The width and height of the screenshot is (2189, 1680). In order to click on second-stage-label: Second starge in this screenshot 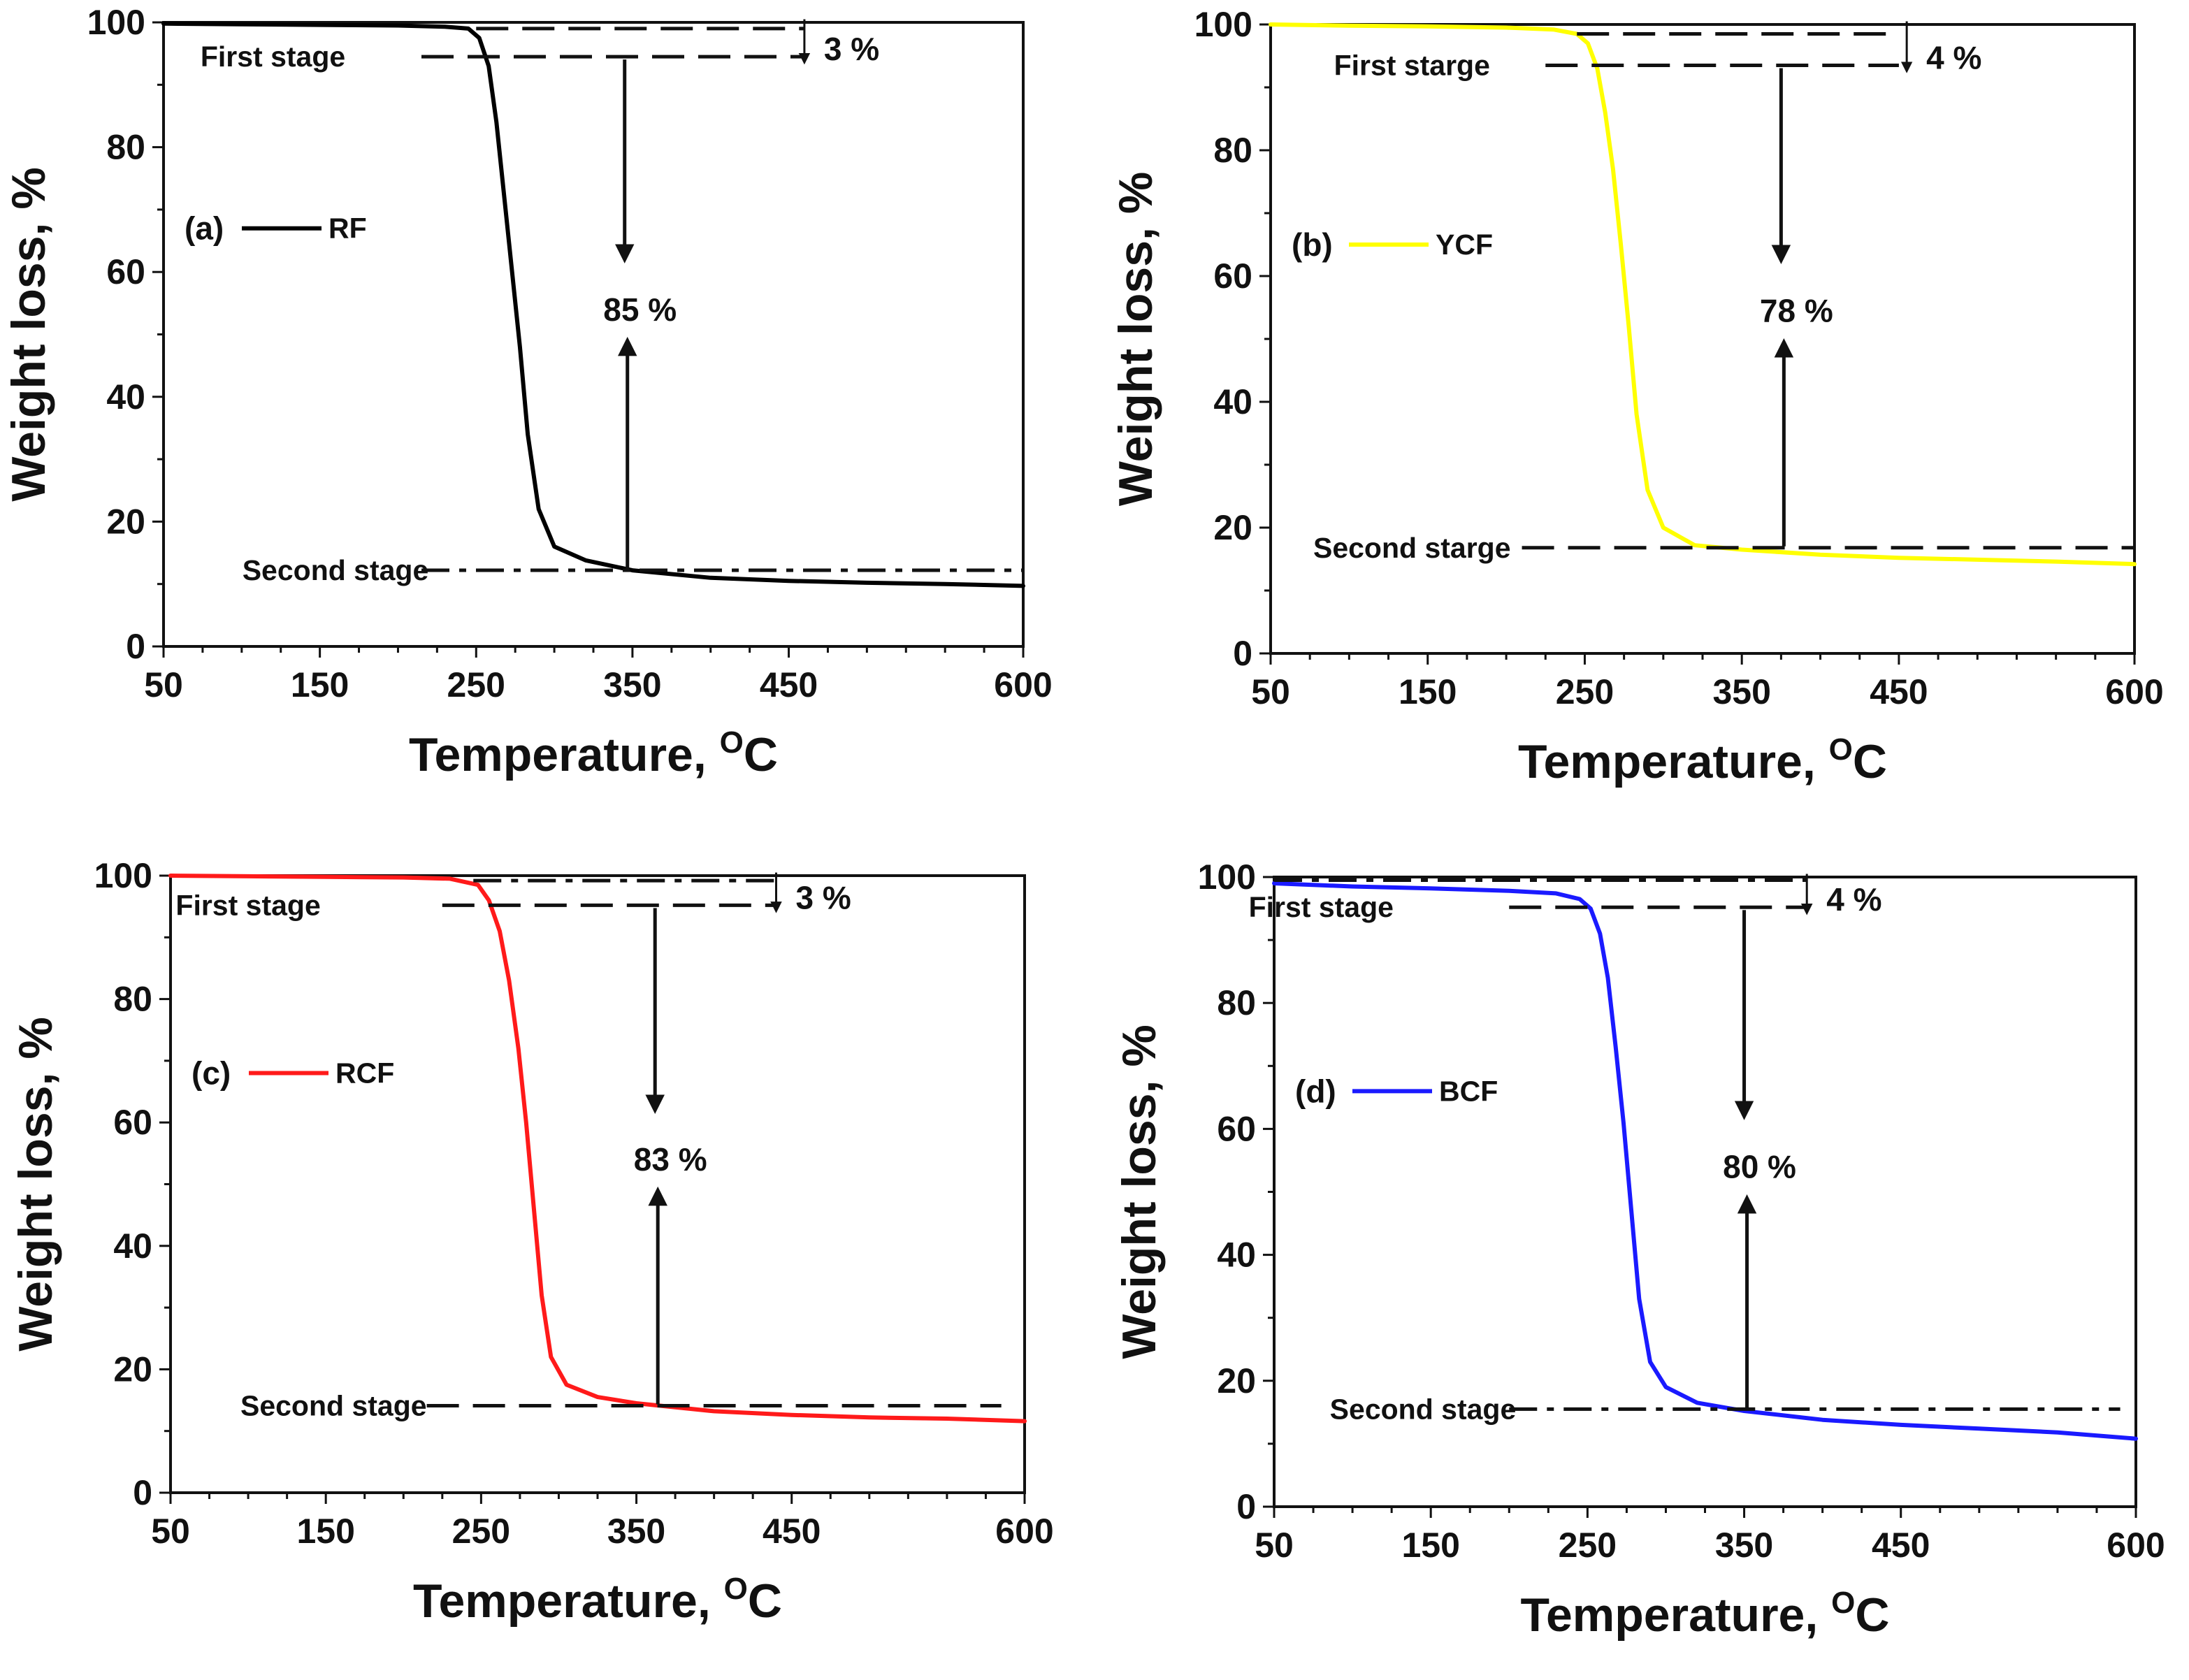, I will do `click(1412, 548)`.